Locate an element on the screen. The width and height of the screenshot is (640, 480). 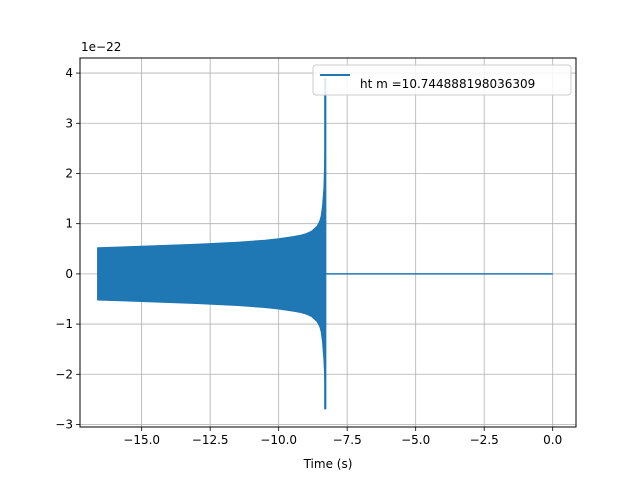
y-tick-label: 0 is located at coordinates (69, 274).